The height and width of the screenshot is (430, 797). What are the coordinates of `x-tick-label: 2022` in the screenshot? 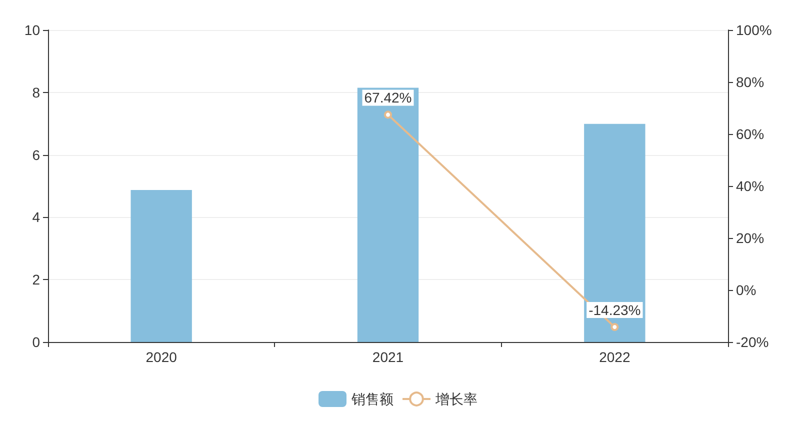 It's located at (614, 357).